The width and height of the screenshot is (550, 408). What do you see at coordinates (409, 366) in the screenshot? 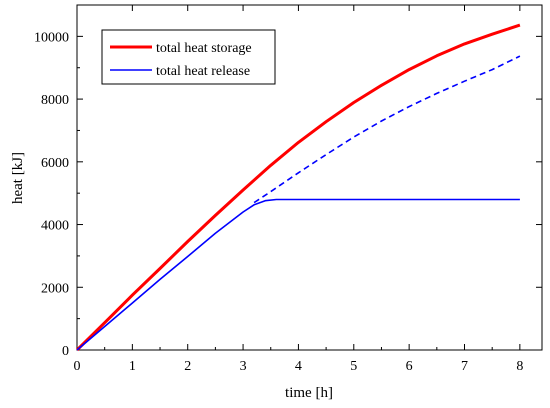
I see `x-tick-label: 6` at bounding box center [409, 366].